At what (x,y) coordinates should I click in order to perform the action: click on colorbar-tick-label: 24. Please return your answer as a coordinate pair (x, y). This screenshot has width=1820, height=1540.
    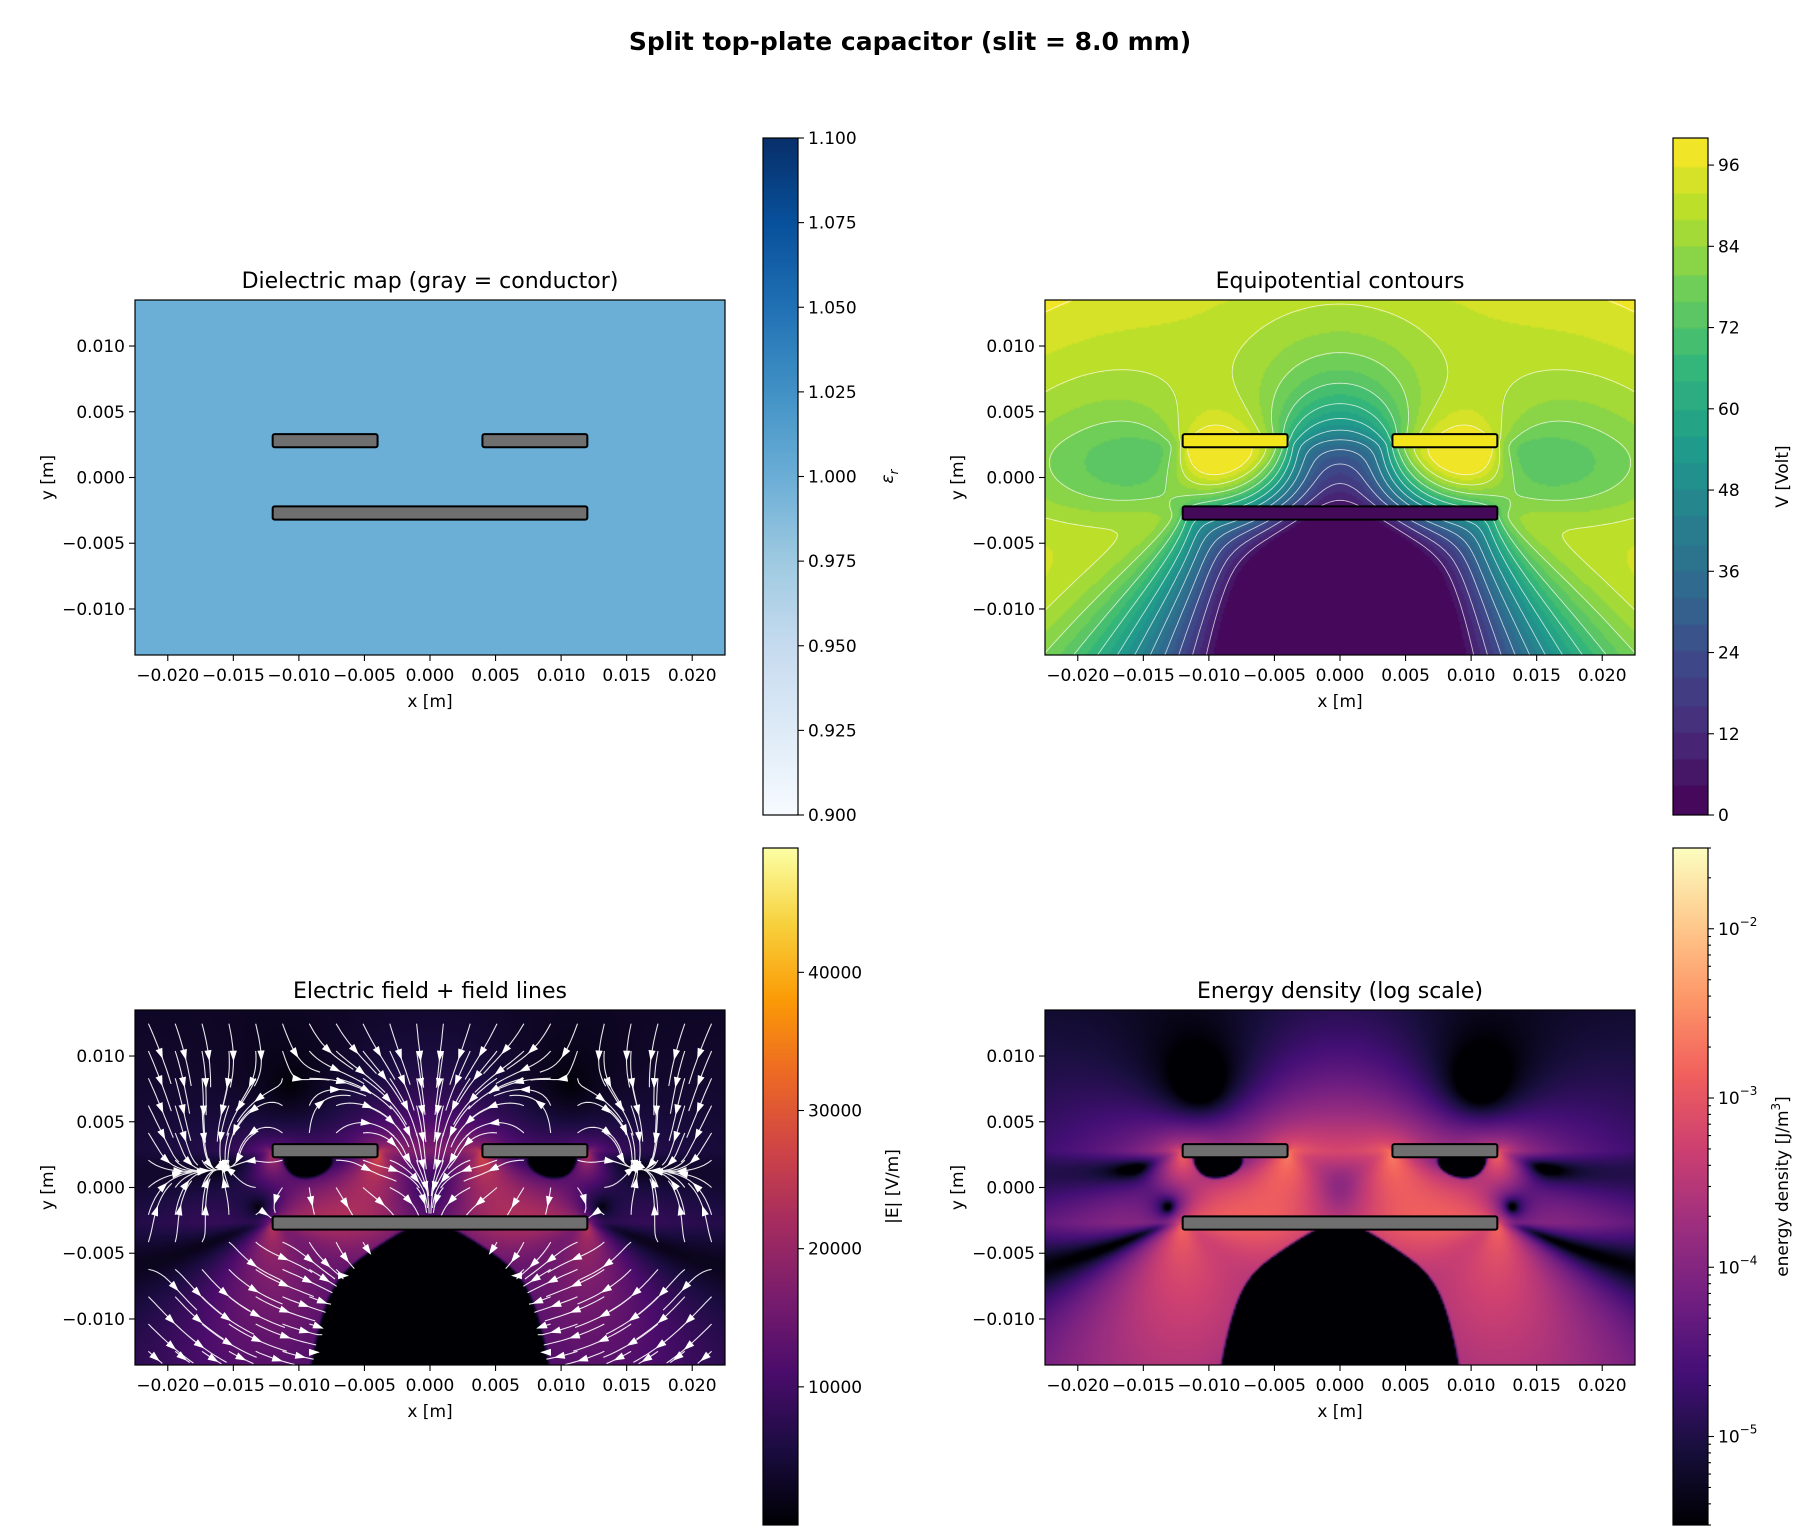
    Looking at the image, I should click on (1729, 654).